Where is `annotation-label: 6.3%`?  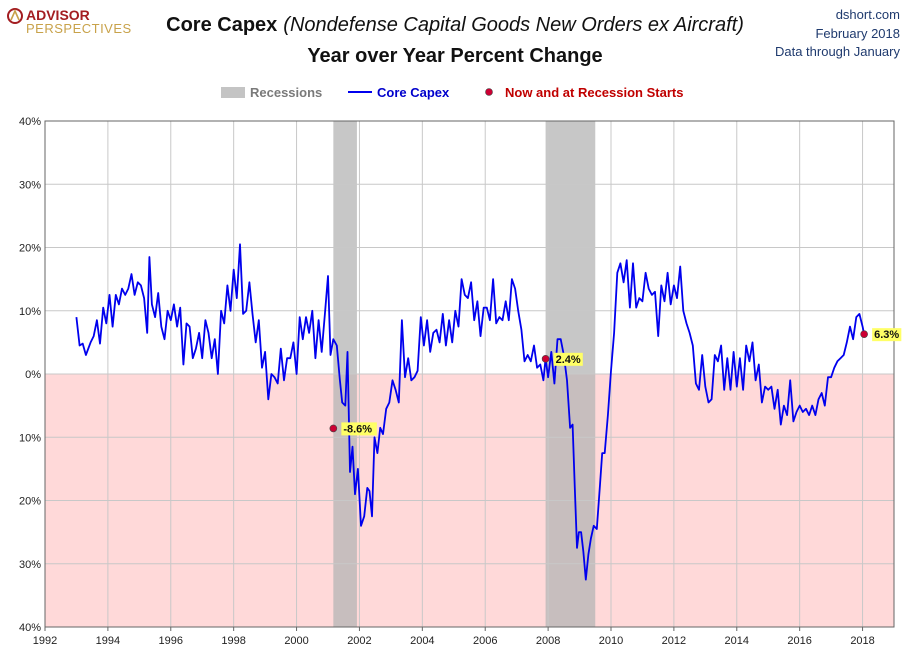 annotation-label: 6.3% is located at coordinates (886, 335).